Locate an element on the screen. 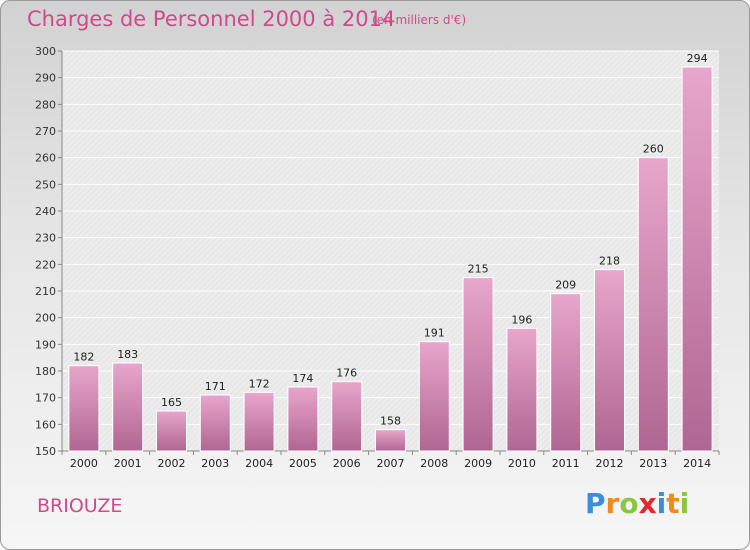 The width and height of the screenshot is (750, 550). y-tick-label: 300 is located at coordinates (45, 51).